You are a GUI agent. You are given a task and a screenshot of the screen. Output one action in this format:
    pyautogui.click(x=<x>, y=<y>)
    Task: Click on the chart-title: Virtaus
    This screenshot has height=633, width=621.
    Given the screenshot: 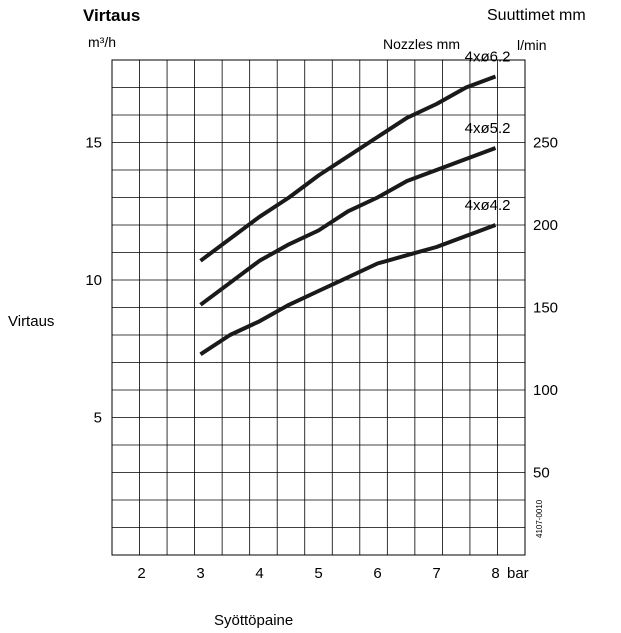 What is the action you would take?
    pyautogui.click(x=112, y=15)
    